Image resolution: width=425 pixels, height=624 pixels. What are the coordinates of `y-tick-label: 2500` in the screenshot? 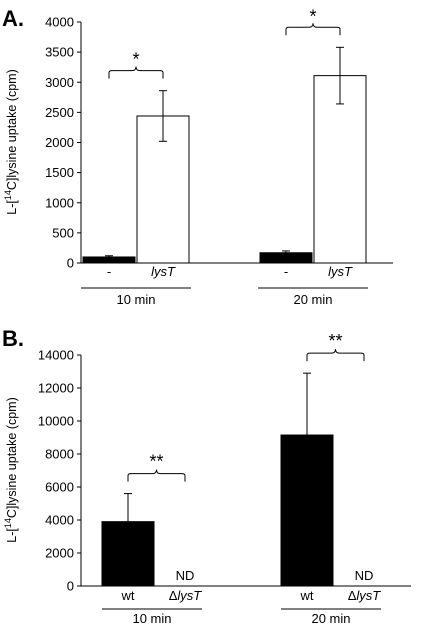 It's located at (59, 112).